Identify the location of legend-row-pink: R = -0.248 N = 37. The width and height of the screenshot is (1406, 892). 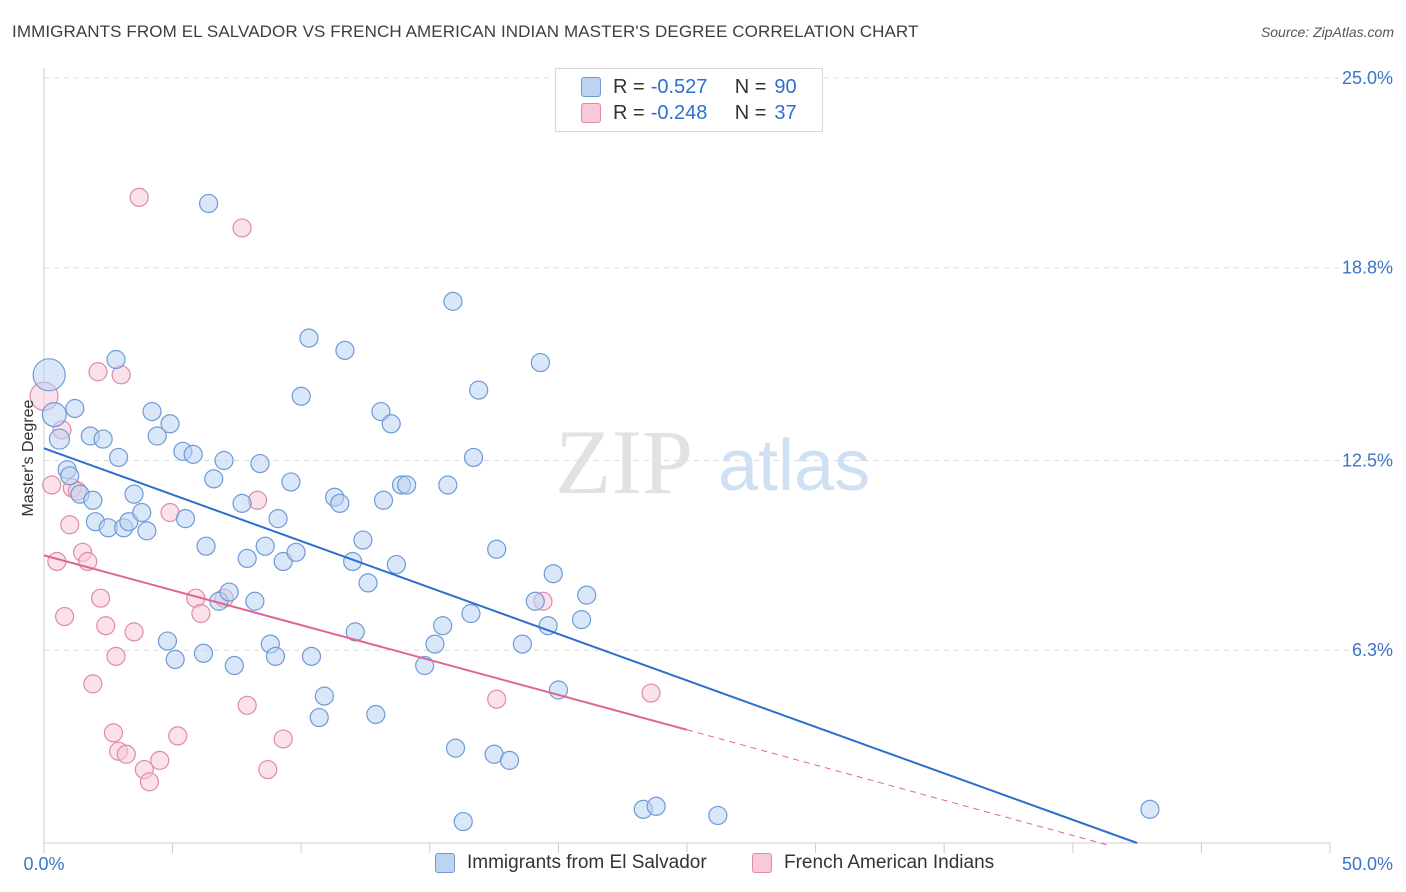
(689, 113).